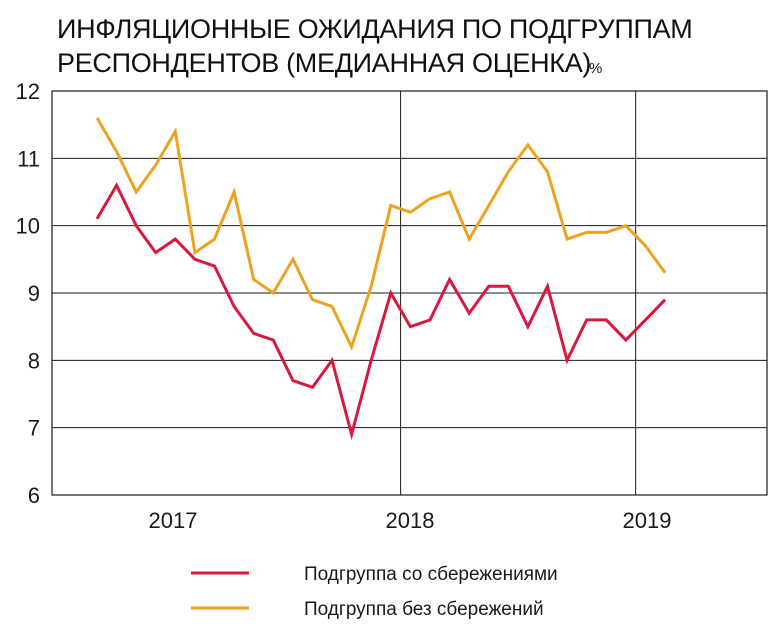 The image size is (776, 633). What do you see at coordinates (28, 226) in the screenshot?
I see `y-tick-label: 10` at bounding box center [28, 226].